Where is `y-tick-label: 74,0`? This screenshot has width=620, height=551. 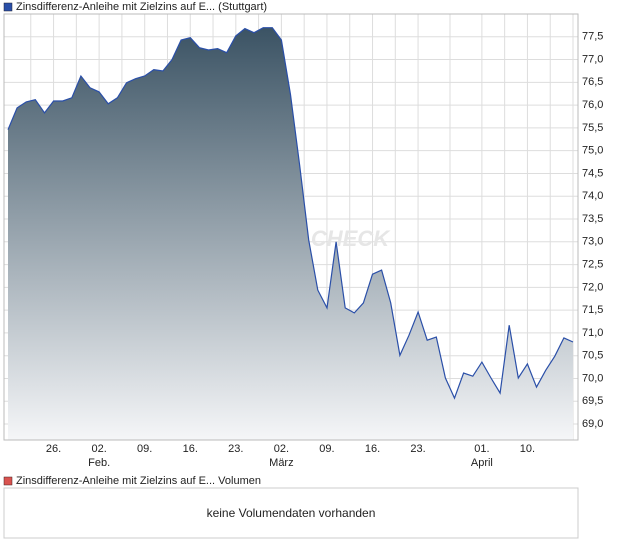 y-tick-label: 74,0 is located at coordinates (592, 196).